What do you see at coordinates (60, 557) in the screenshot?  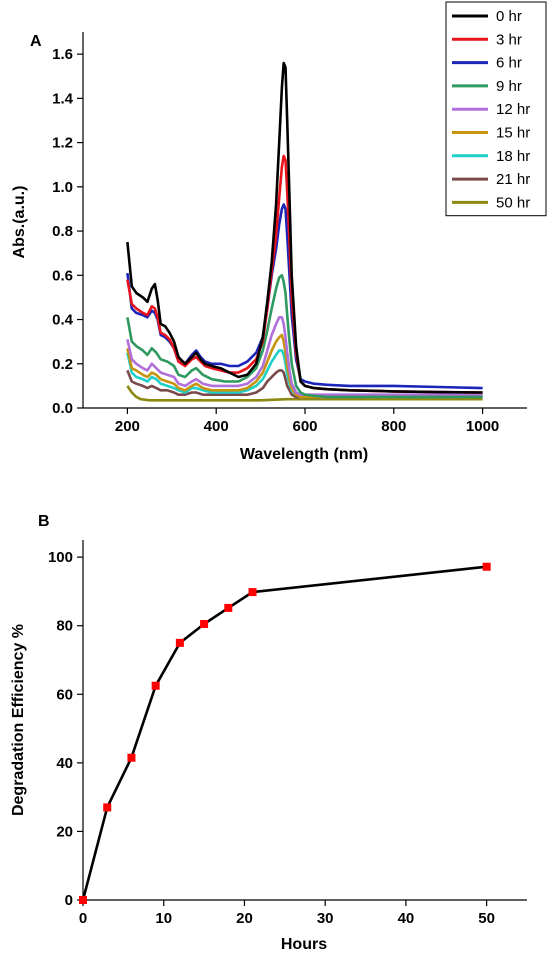 I see `panel-b-y-tick-label: 100` at bounding box center [60, 557].